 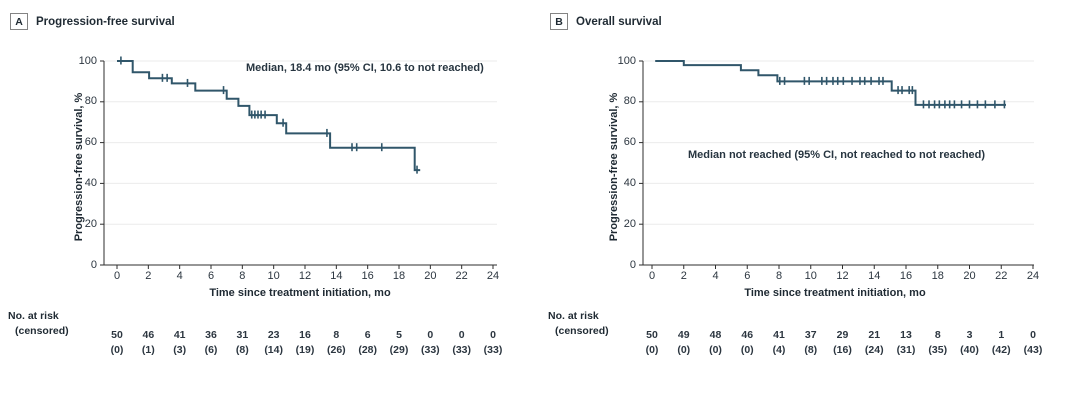 I want to click on risk-count: 50, so click(x=652, y=335).